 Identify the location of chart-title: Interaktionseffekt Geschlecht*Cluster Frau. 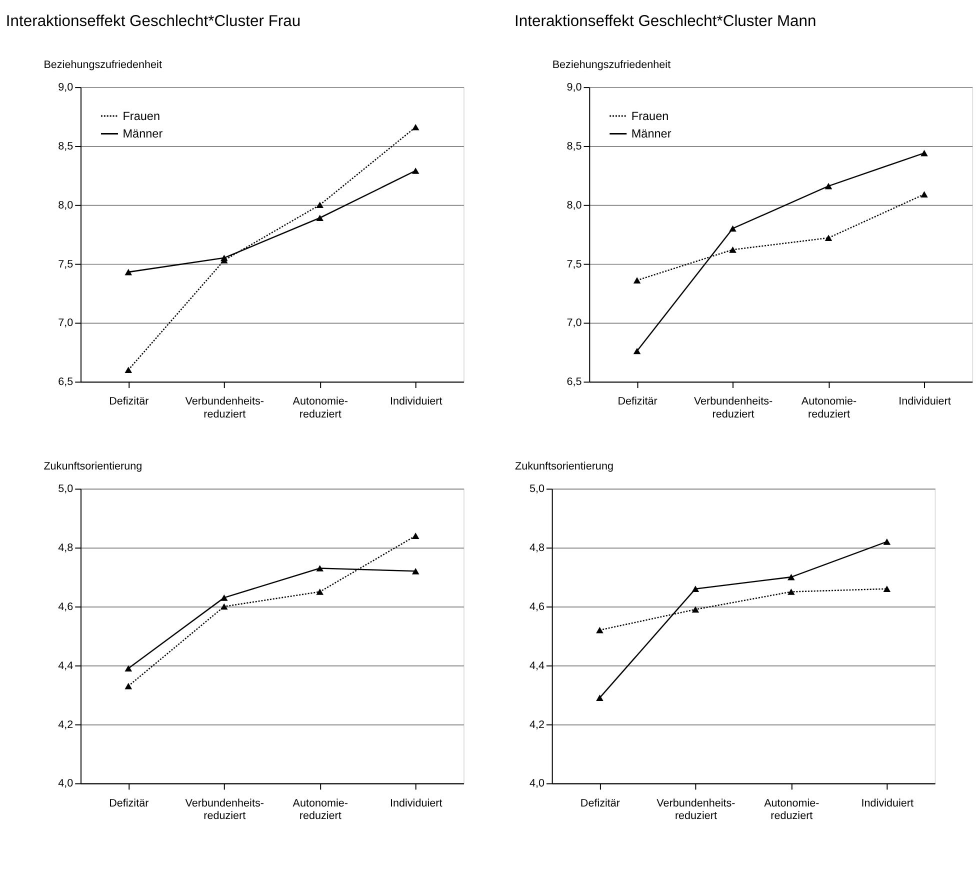
(153, 21).